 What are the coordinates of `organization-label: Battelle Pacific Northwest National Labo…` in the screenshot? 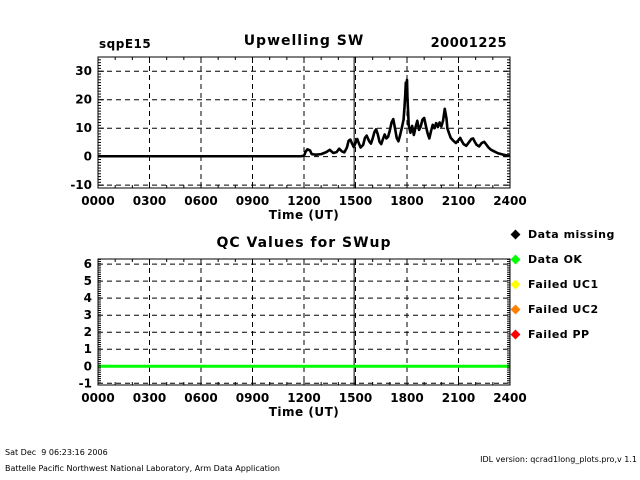 It's located at (142, 468).